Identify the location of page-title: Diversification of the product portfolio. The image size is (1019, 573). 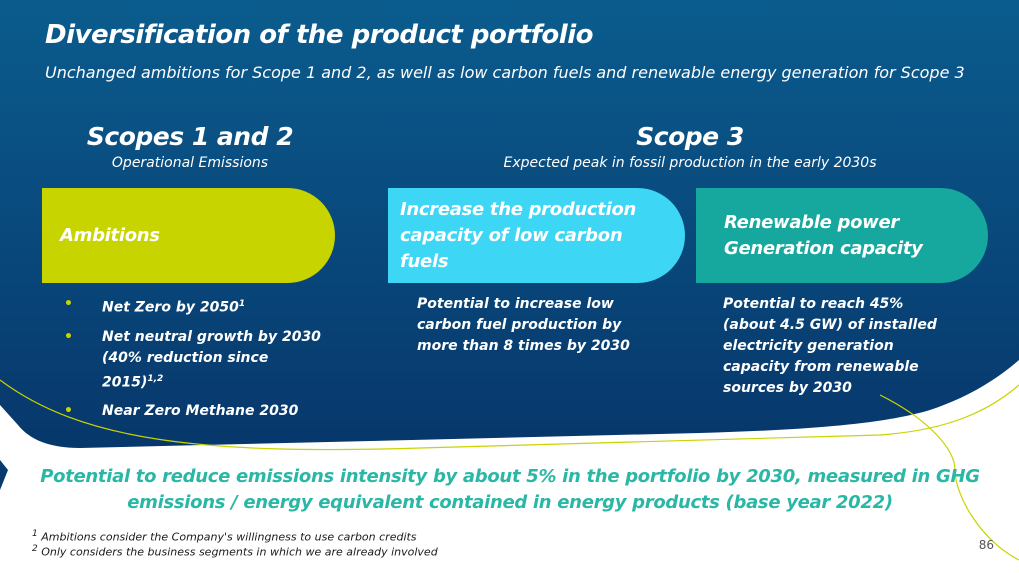
(319, 35).